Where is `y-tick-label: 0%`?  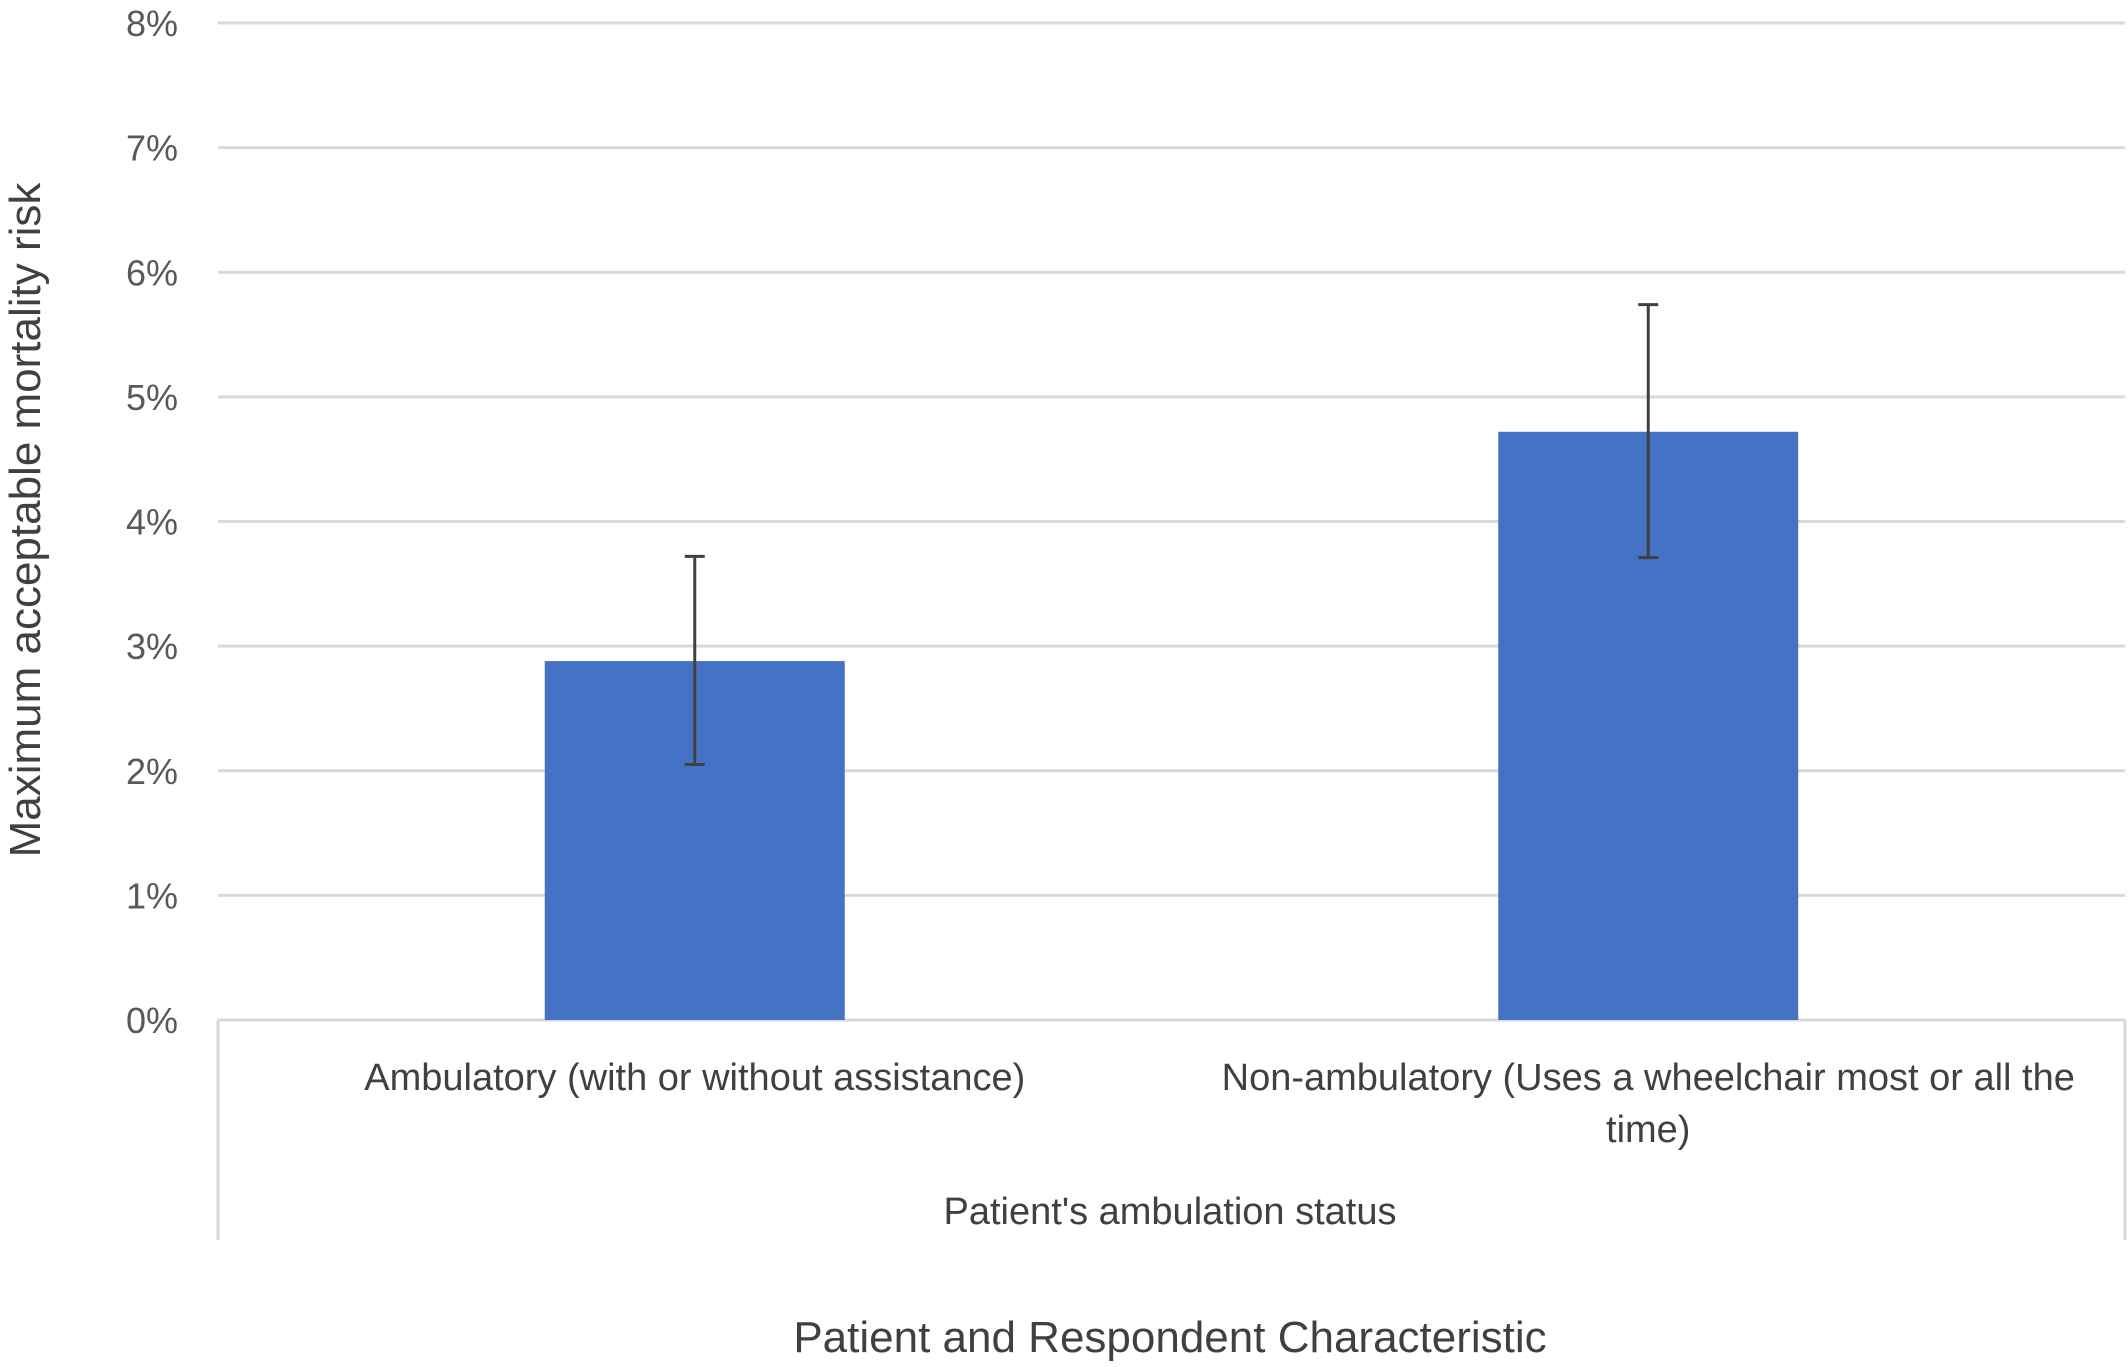 y-tick-label: 0% is located at coordinates (152, 1020).